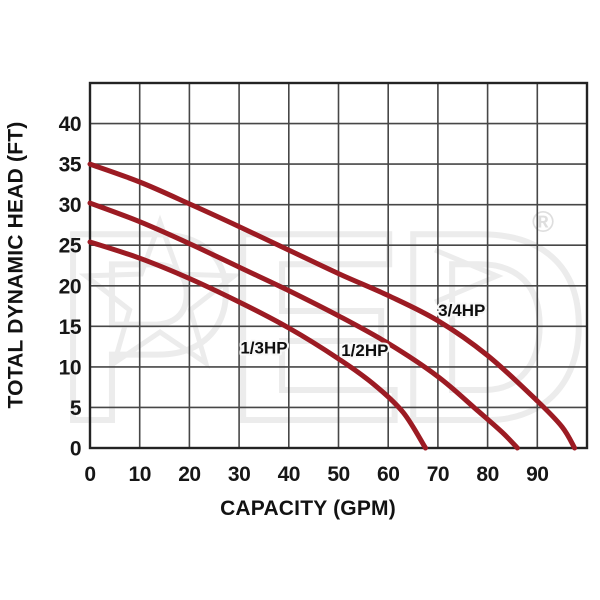 The width and height of the screenshot is (600, 600). Describe the element at coordinates (70, 124) in the screenshot. I see `y-tick-label: 40` at that location.